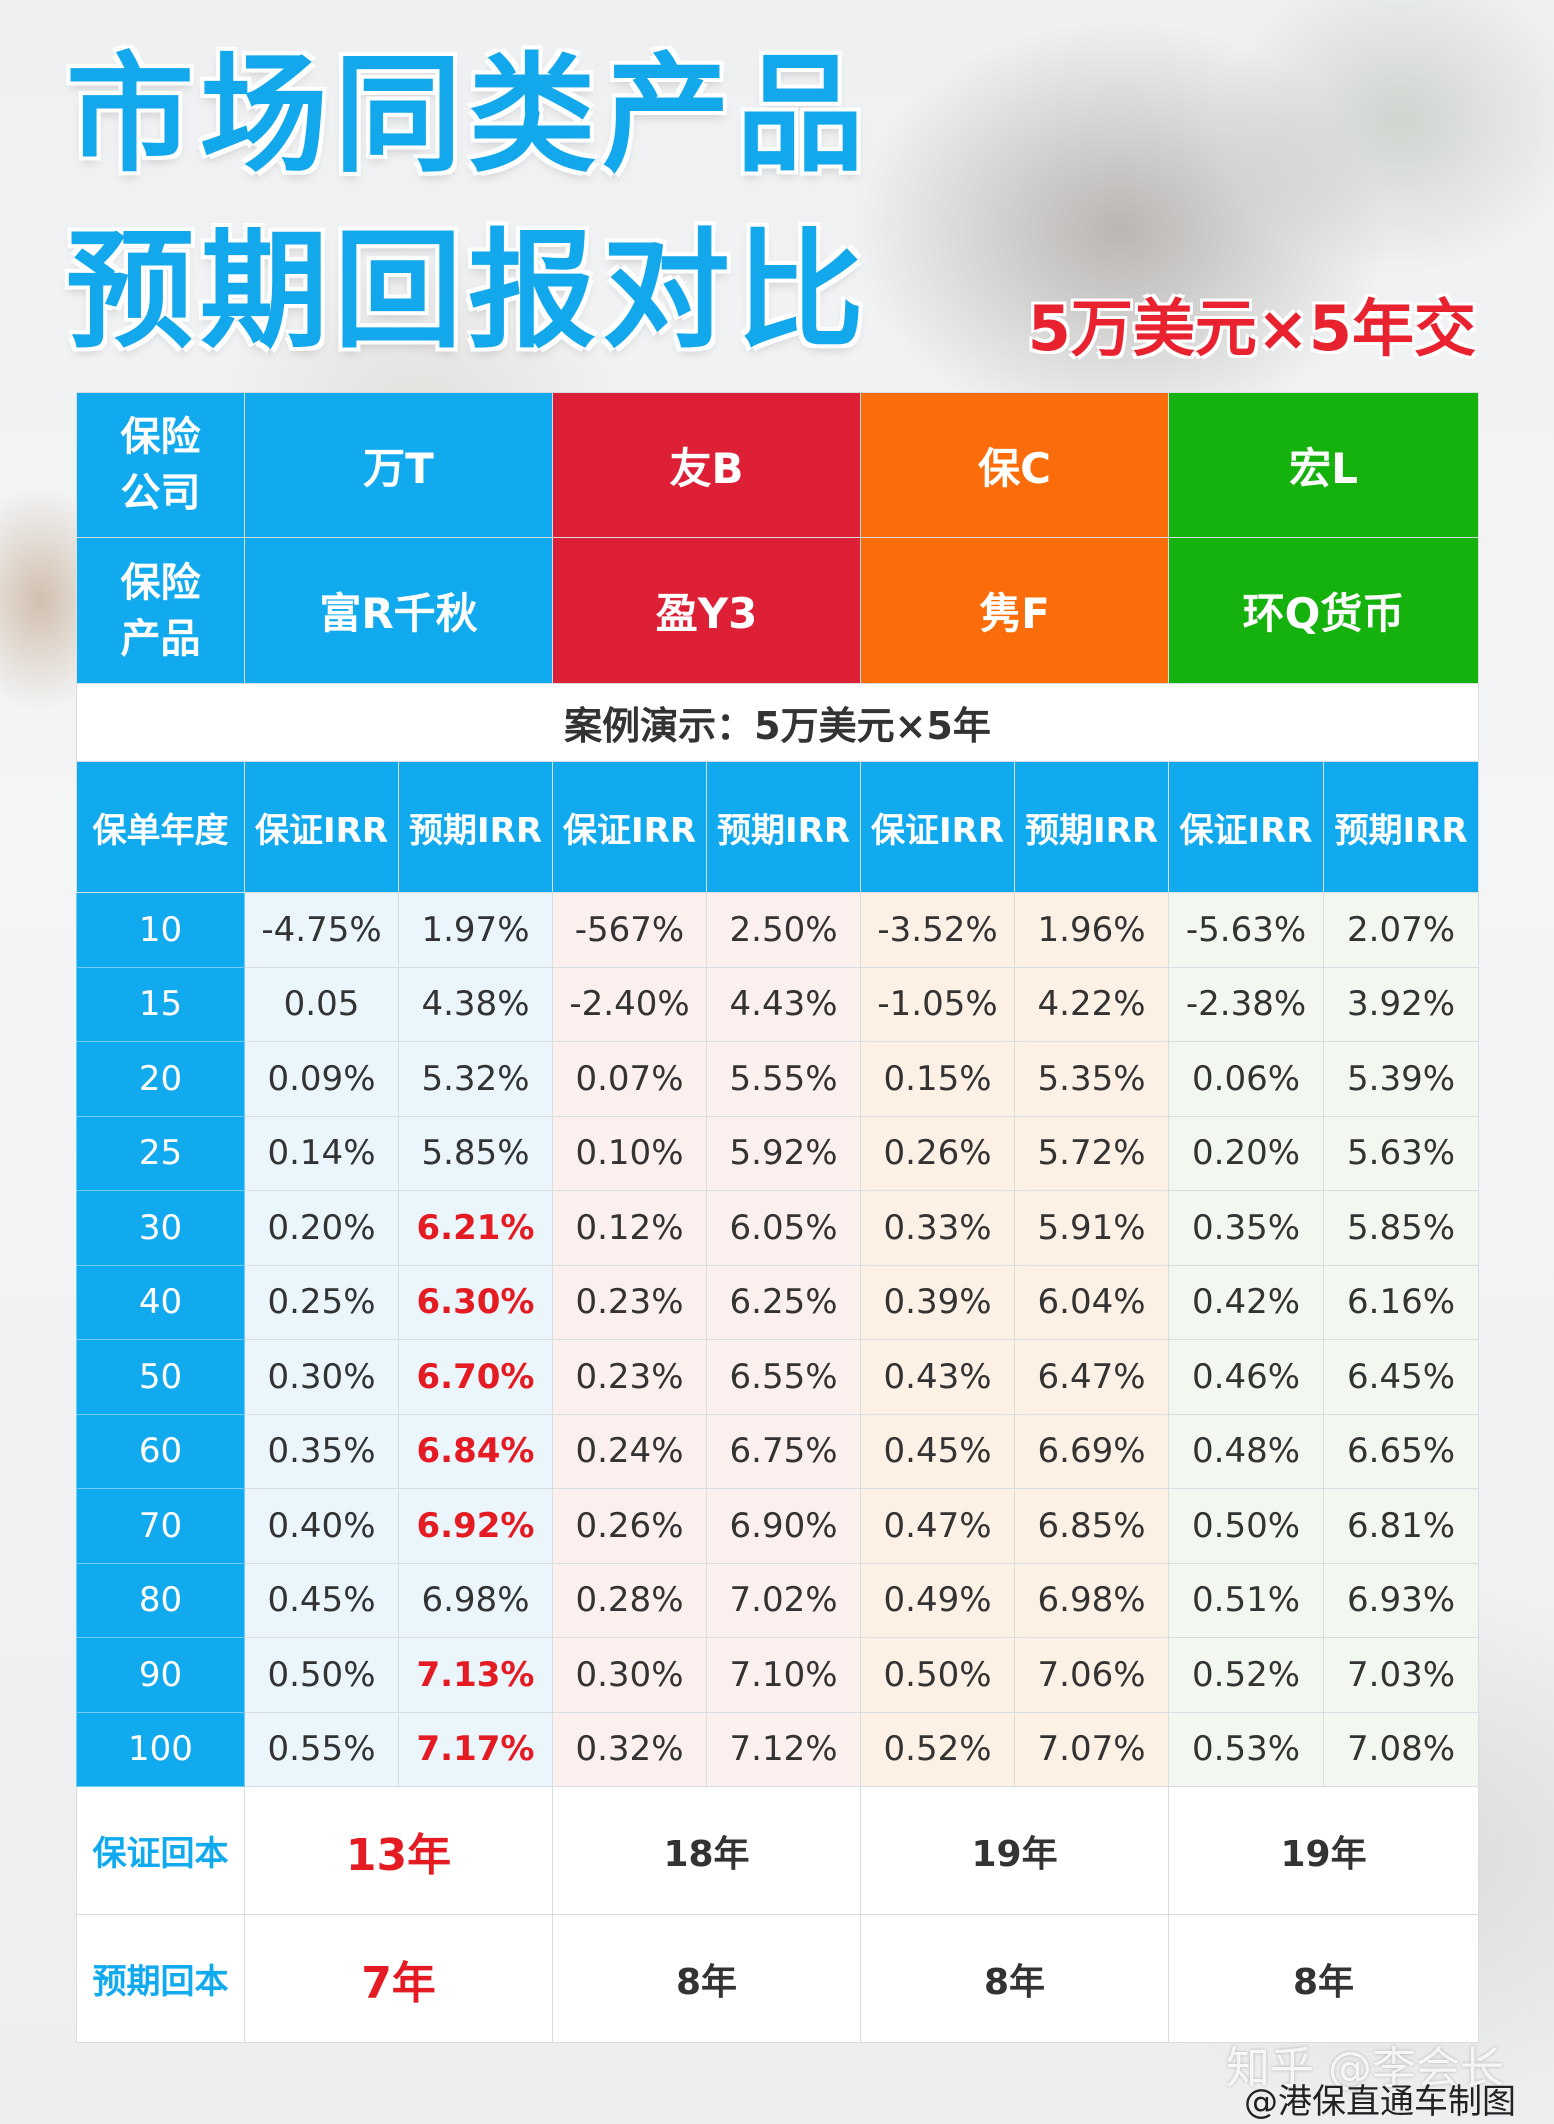  What do you see at coordinates (321, 1749) in the screenshot?
I see `irr-cell: 0.55%` at bounding box center [321, 1749].